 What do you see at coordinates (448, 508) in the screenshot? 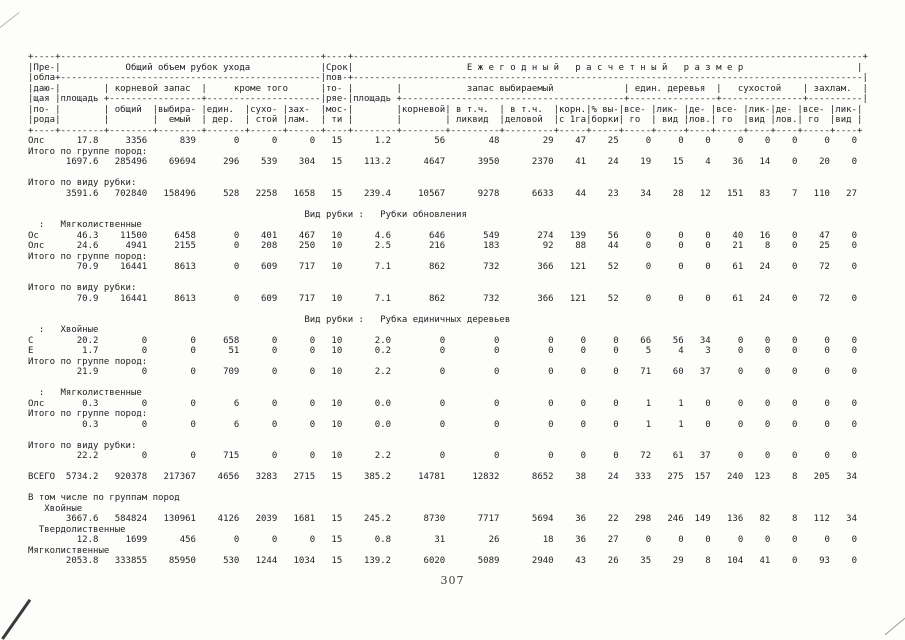
I see `table-line: Хвойные` at bounding box center [448, 508].